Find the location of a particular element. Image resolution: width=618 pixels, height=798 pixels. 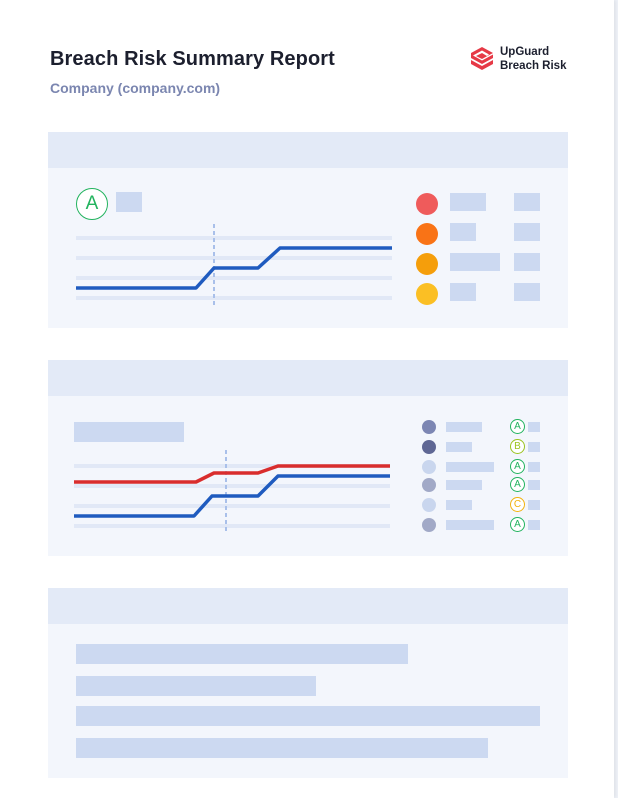

vendor-grade-letter: C is located at coordinates (517, 504).